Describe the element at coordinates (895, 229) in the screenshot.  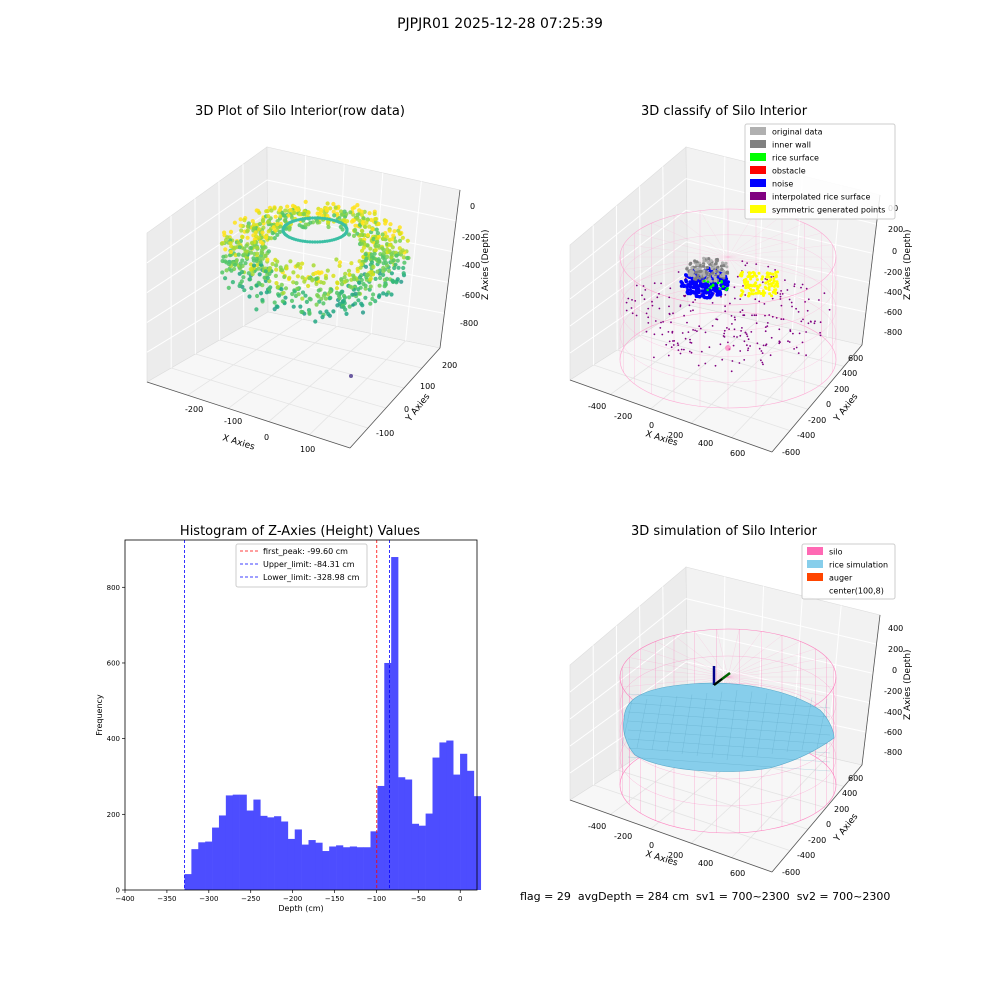
I see `classify-z-tick: 200` at that location.